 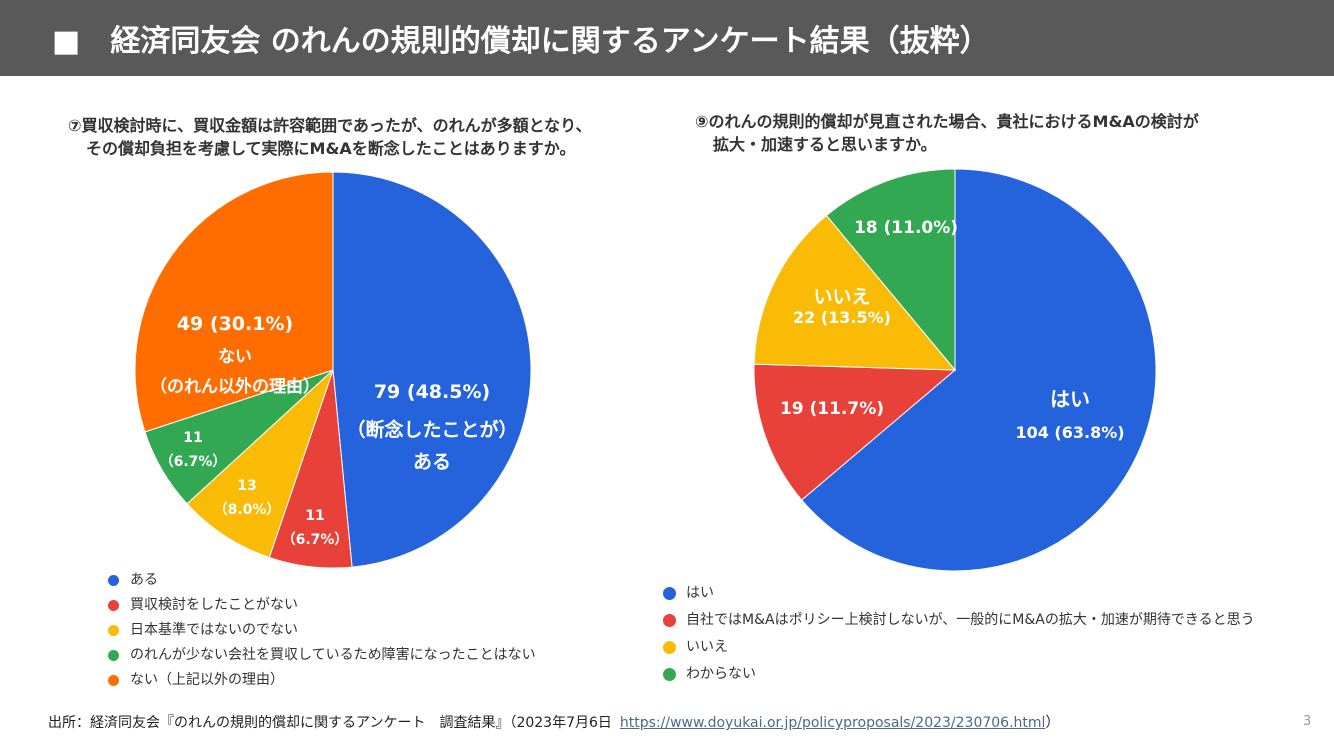 I want to click on chart2-question-line2: 拡大・加速すると思いますか。, so click(x=825, y=144).